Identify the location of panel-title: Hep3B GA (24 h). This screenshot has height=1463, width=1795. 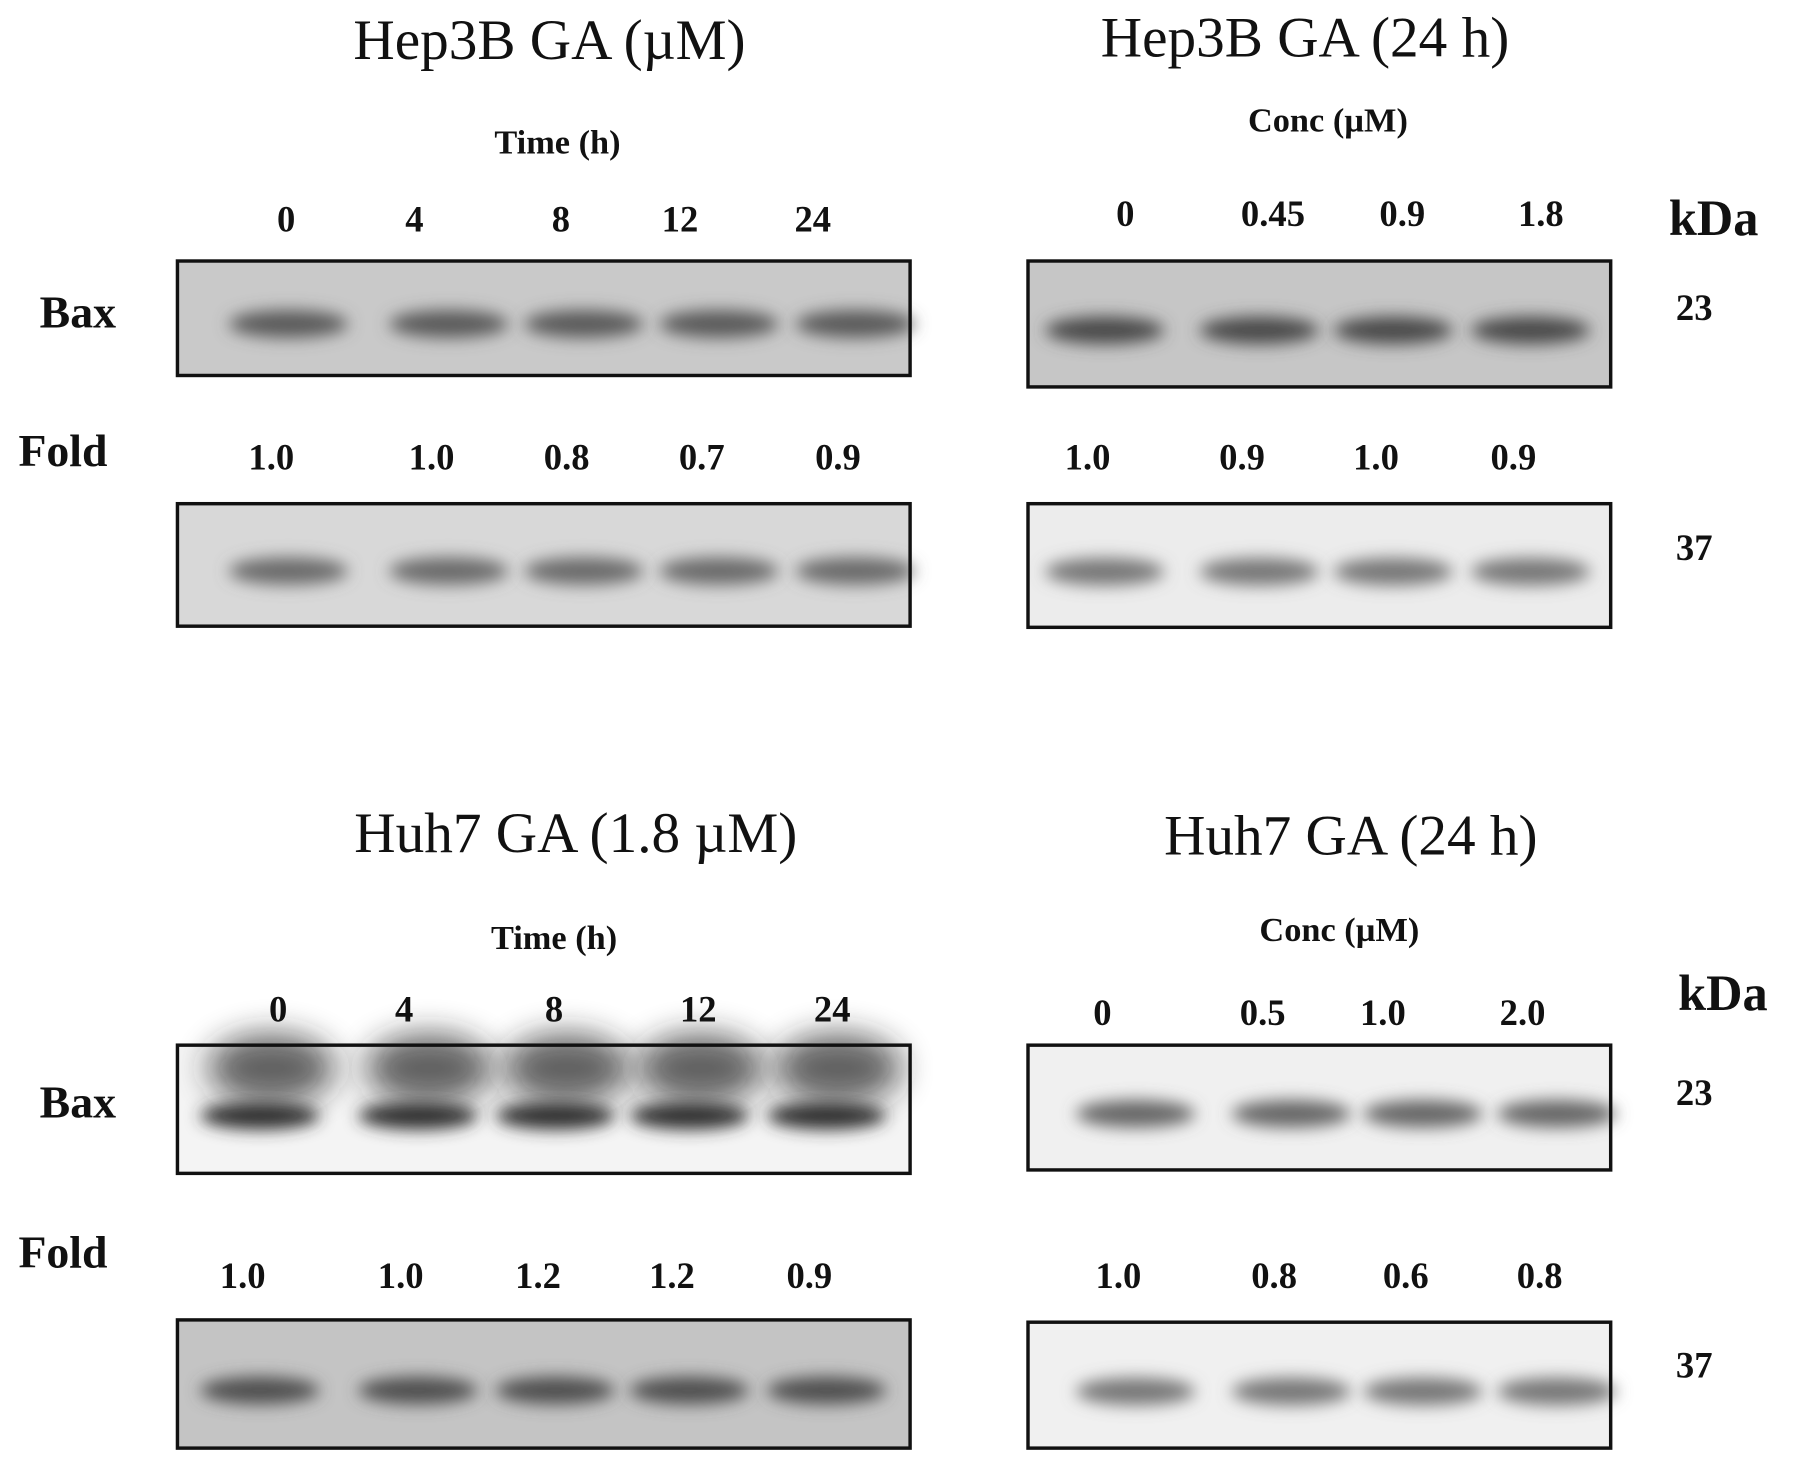
(1305, 38).